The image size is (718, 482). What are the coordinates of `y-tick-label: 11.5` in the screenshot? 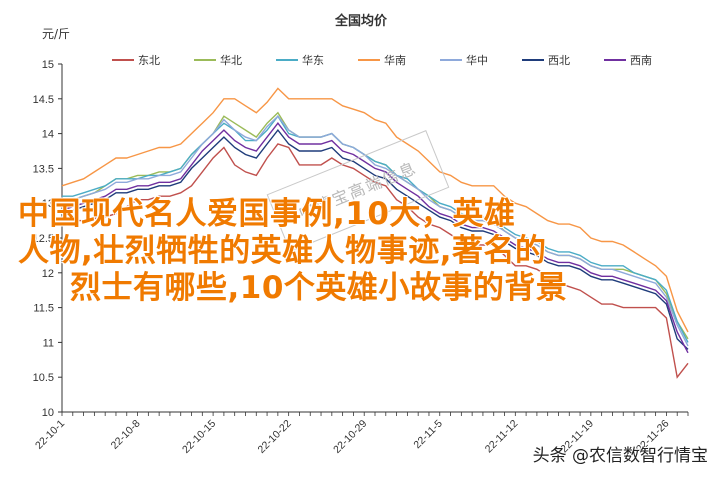 It's located at (43, 309).